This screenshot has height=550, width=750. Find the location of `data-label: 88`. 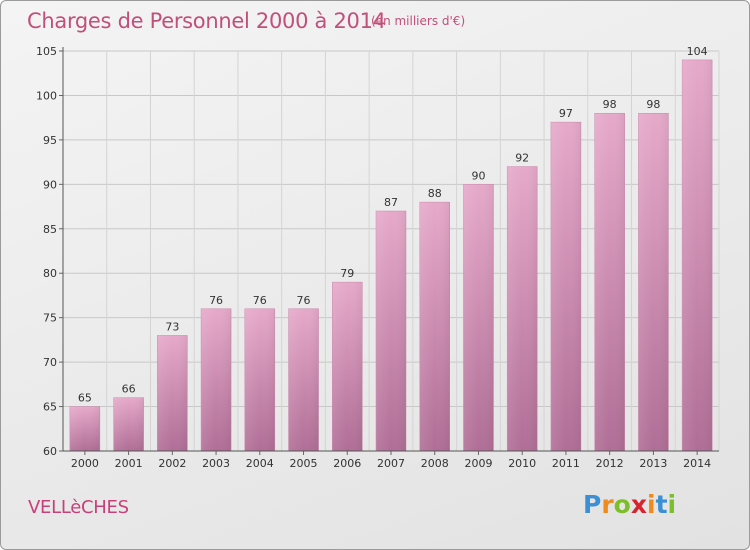

data-label: 88 is located at coordinates (435, 193).